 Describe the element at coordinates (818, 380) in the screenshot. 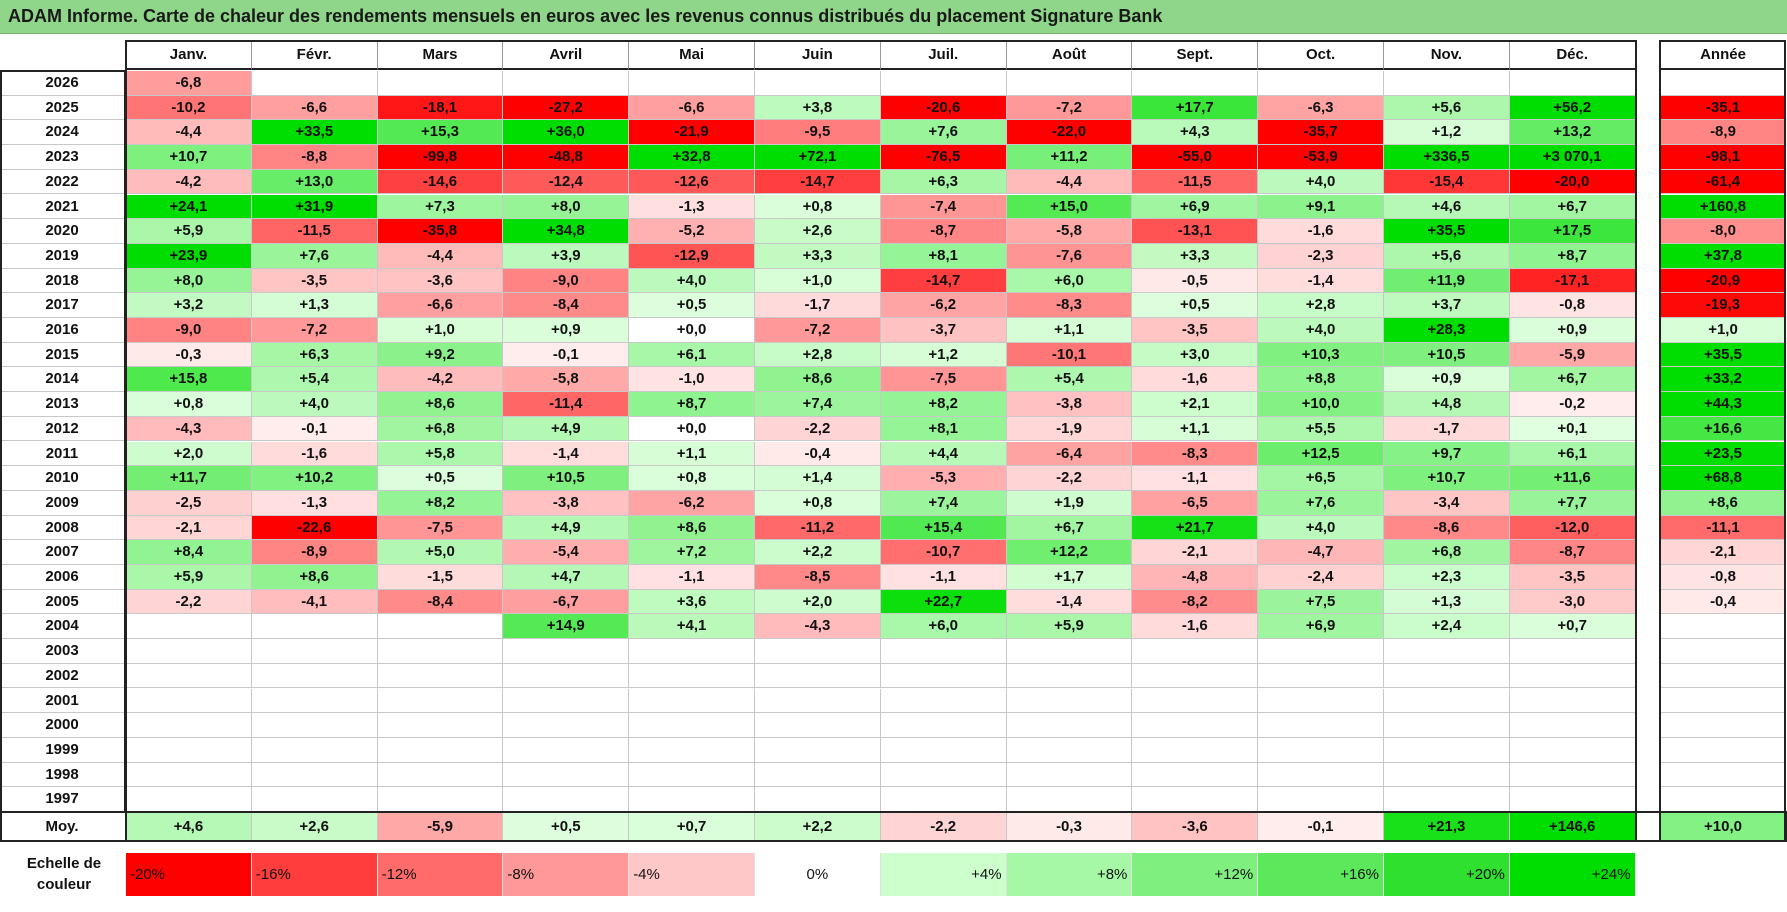

I see `heatmap-cell: +8,6` at that location.